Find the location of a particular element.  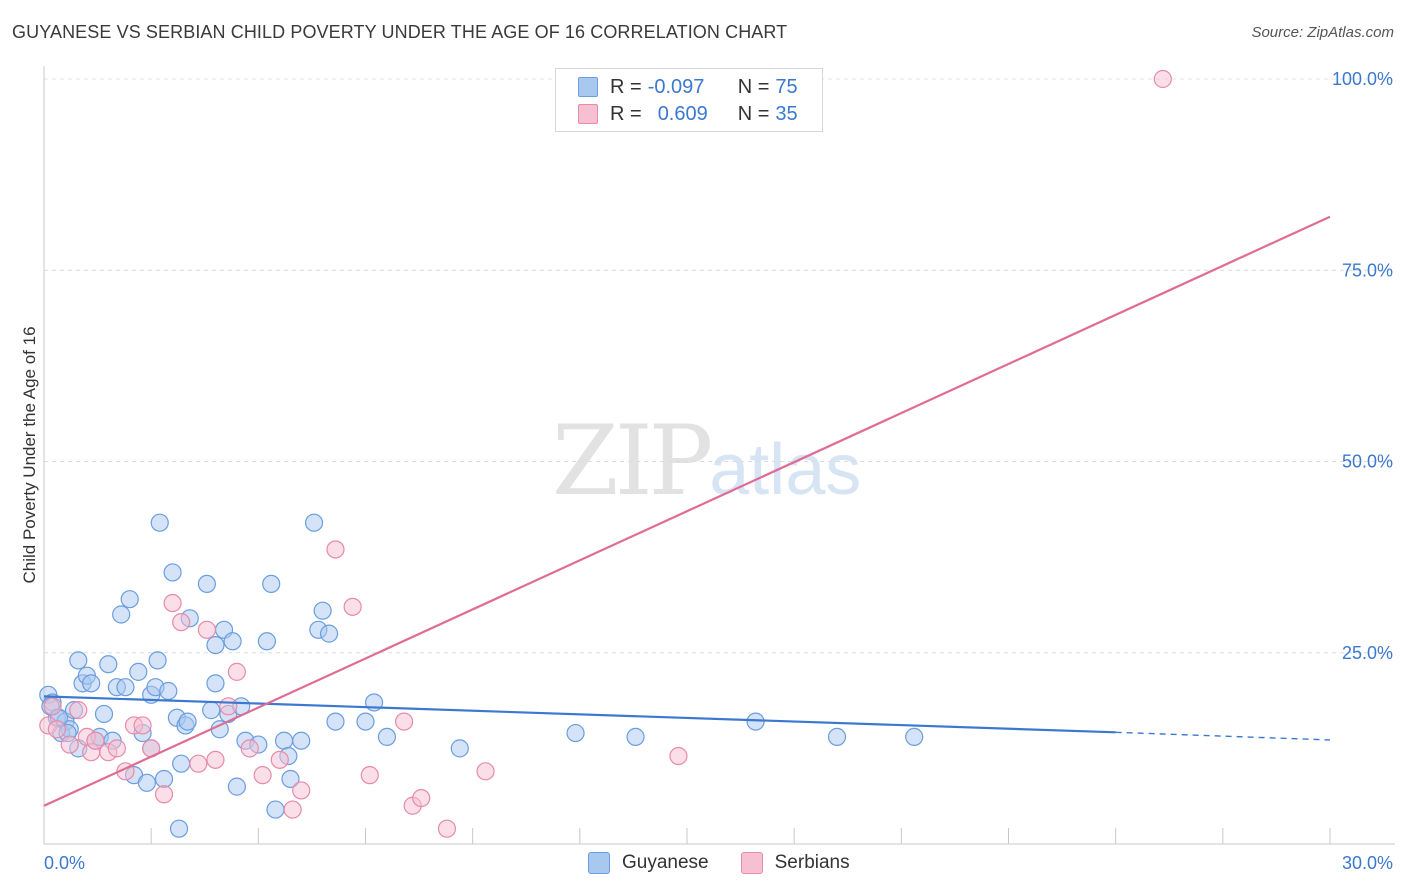

source-label: Source: ZipAtlas.com is located at coordinates (1322, 32).